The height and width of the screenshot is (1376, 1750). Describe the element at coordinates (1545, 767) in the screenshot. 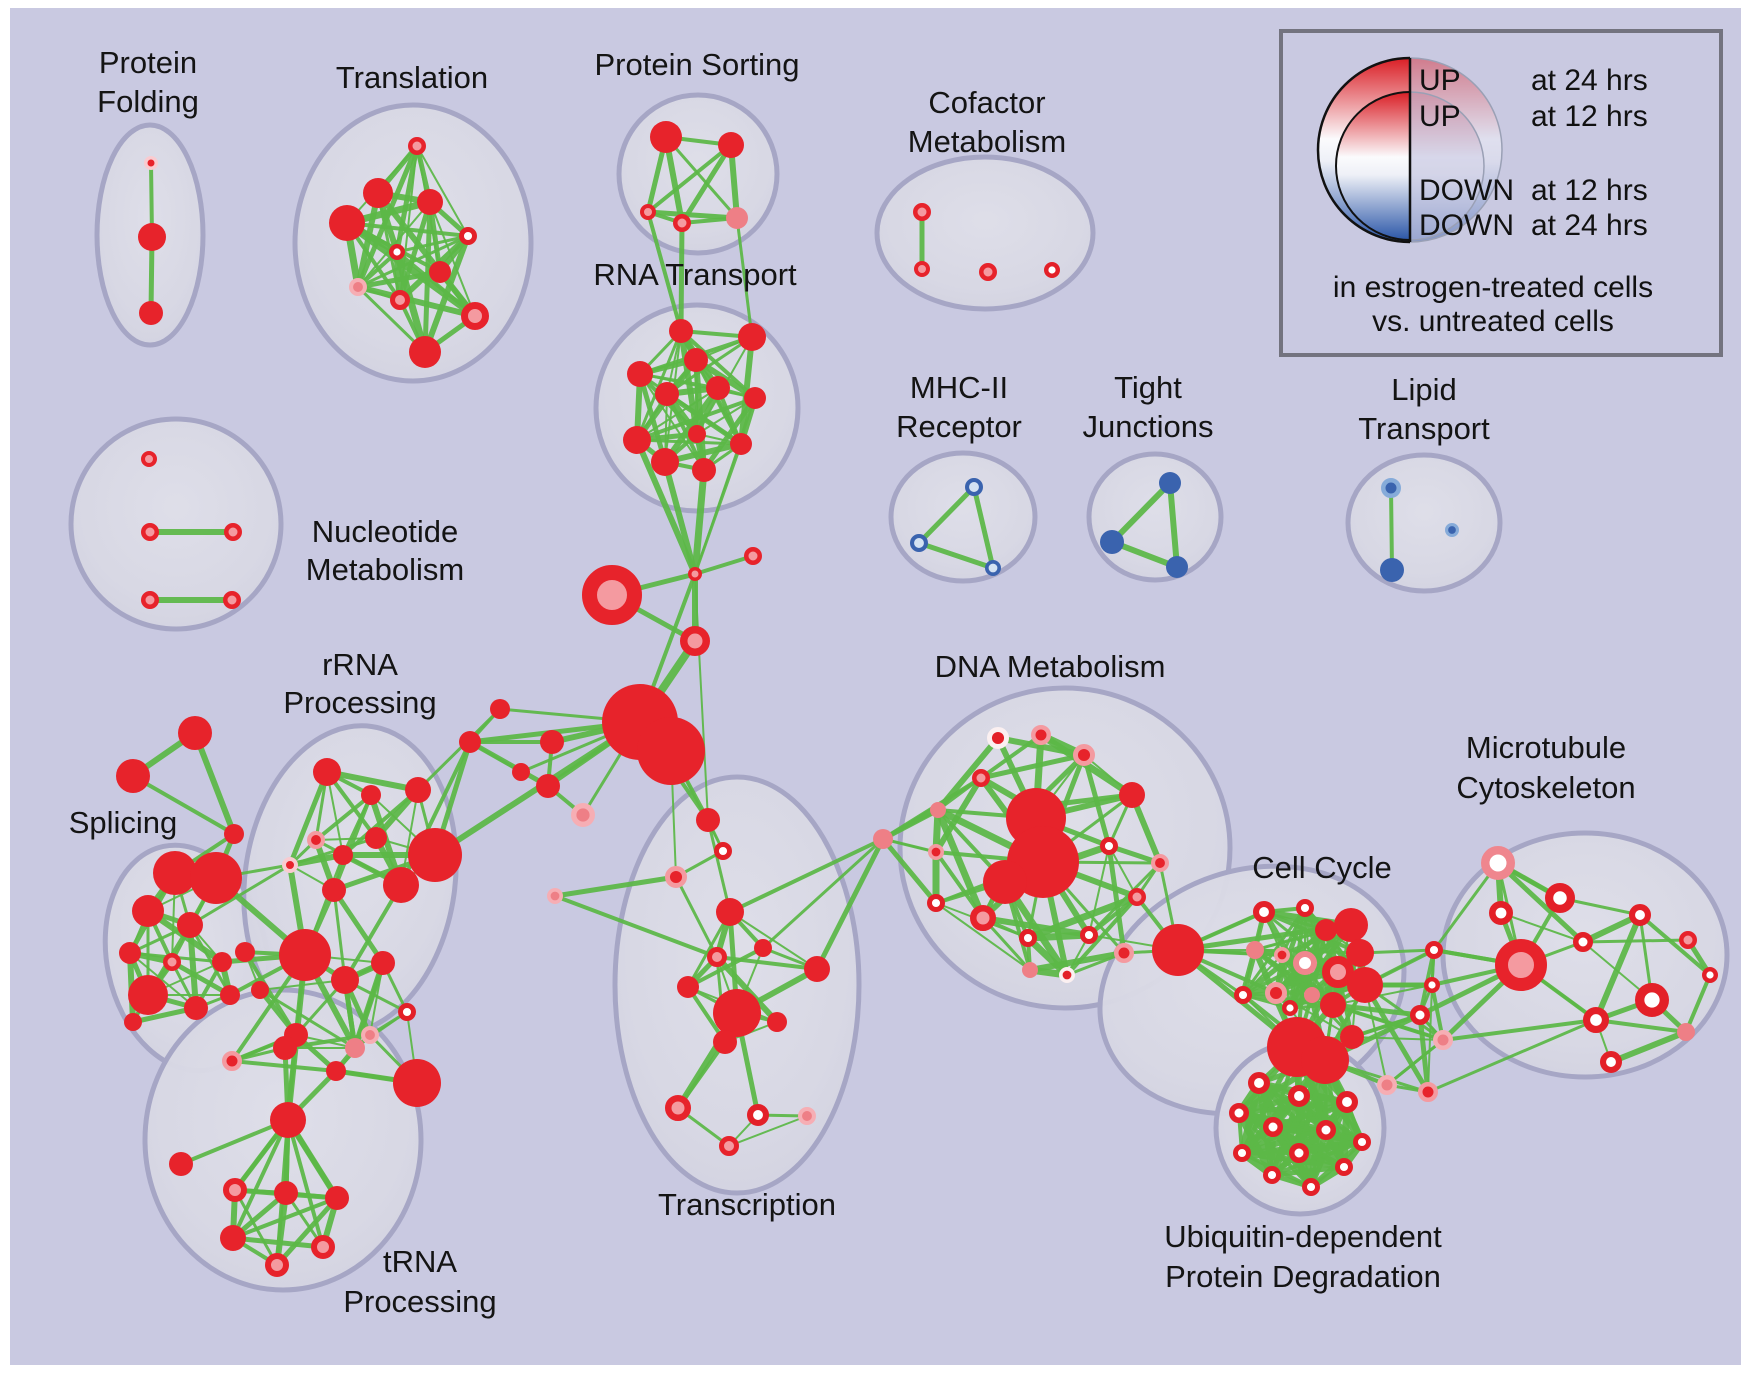

I see `cluster-label-microtubule-cytoskeleton: Microtubule Cytoskeleton` at that location.